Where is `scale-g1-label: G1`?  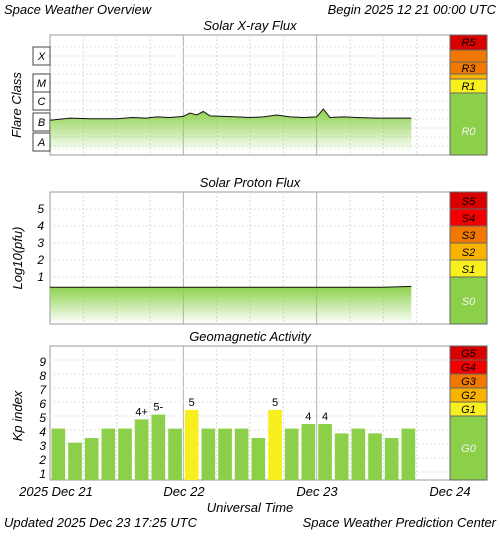 scale-g1-label: G1 is located at coordinates (468, 410).